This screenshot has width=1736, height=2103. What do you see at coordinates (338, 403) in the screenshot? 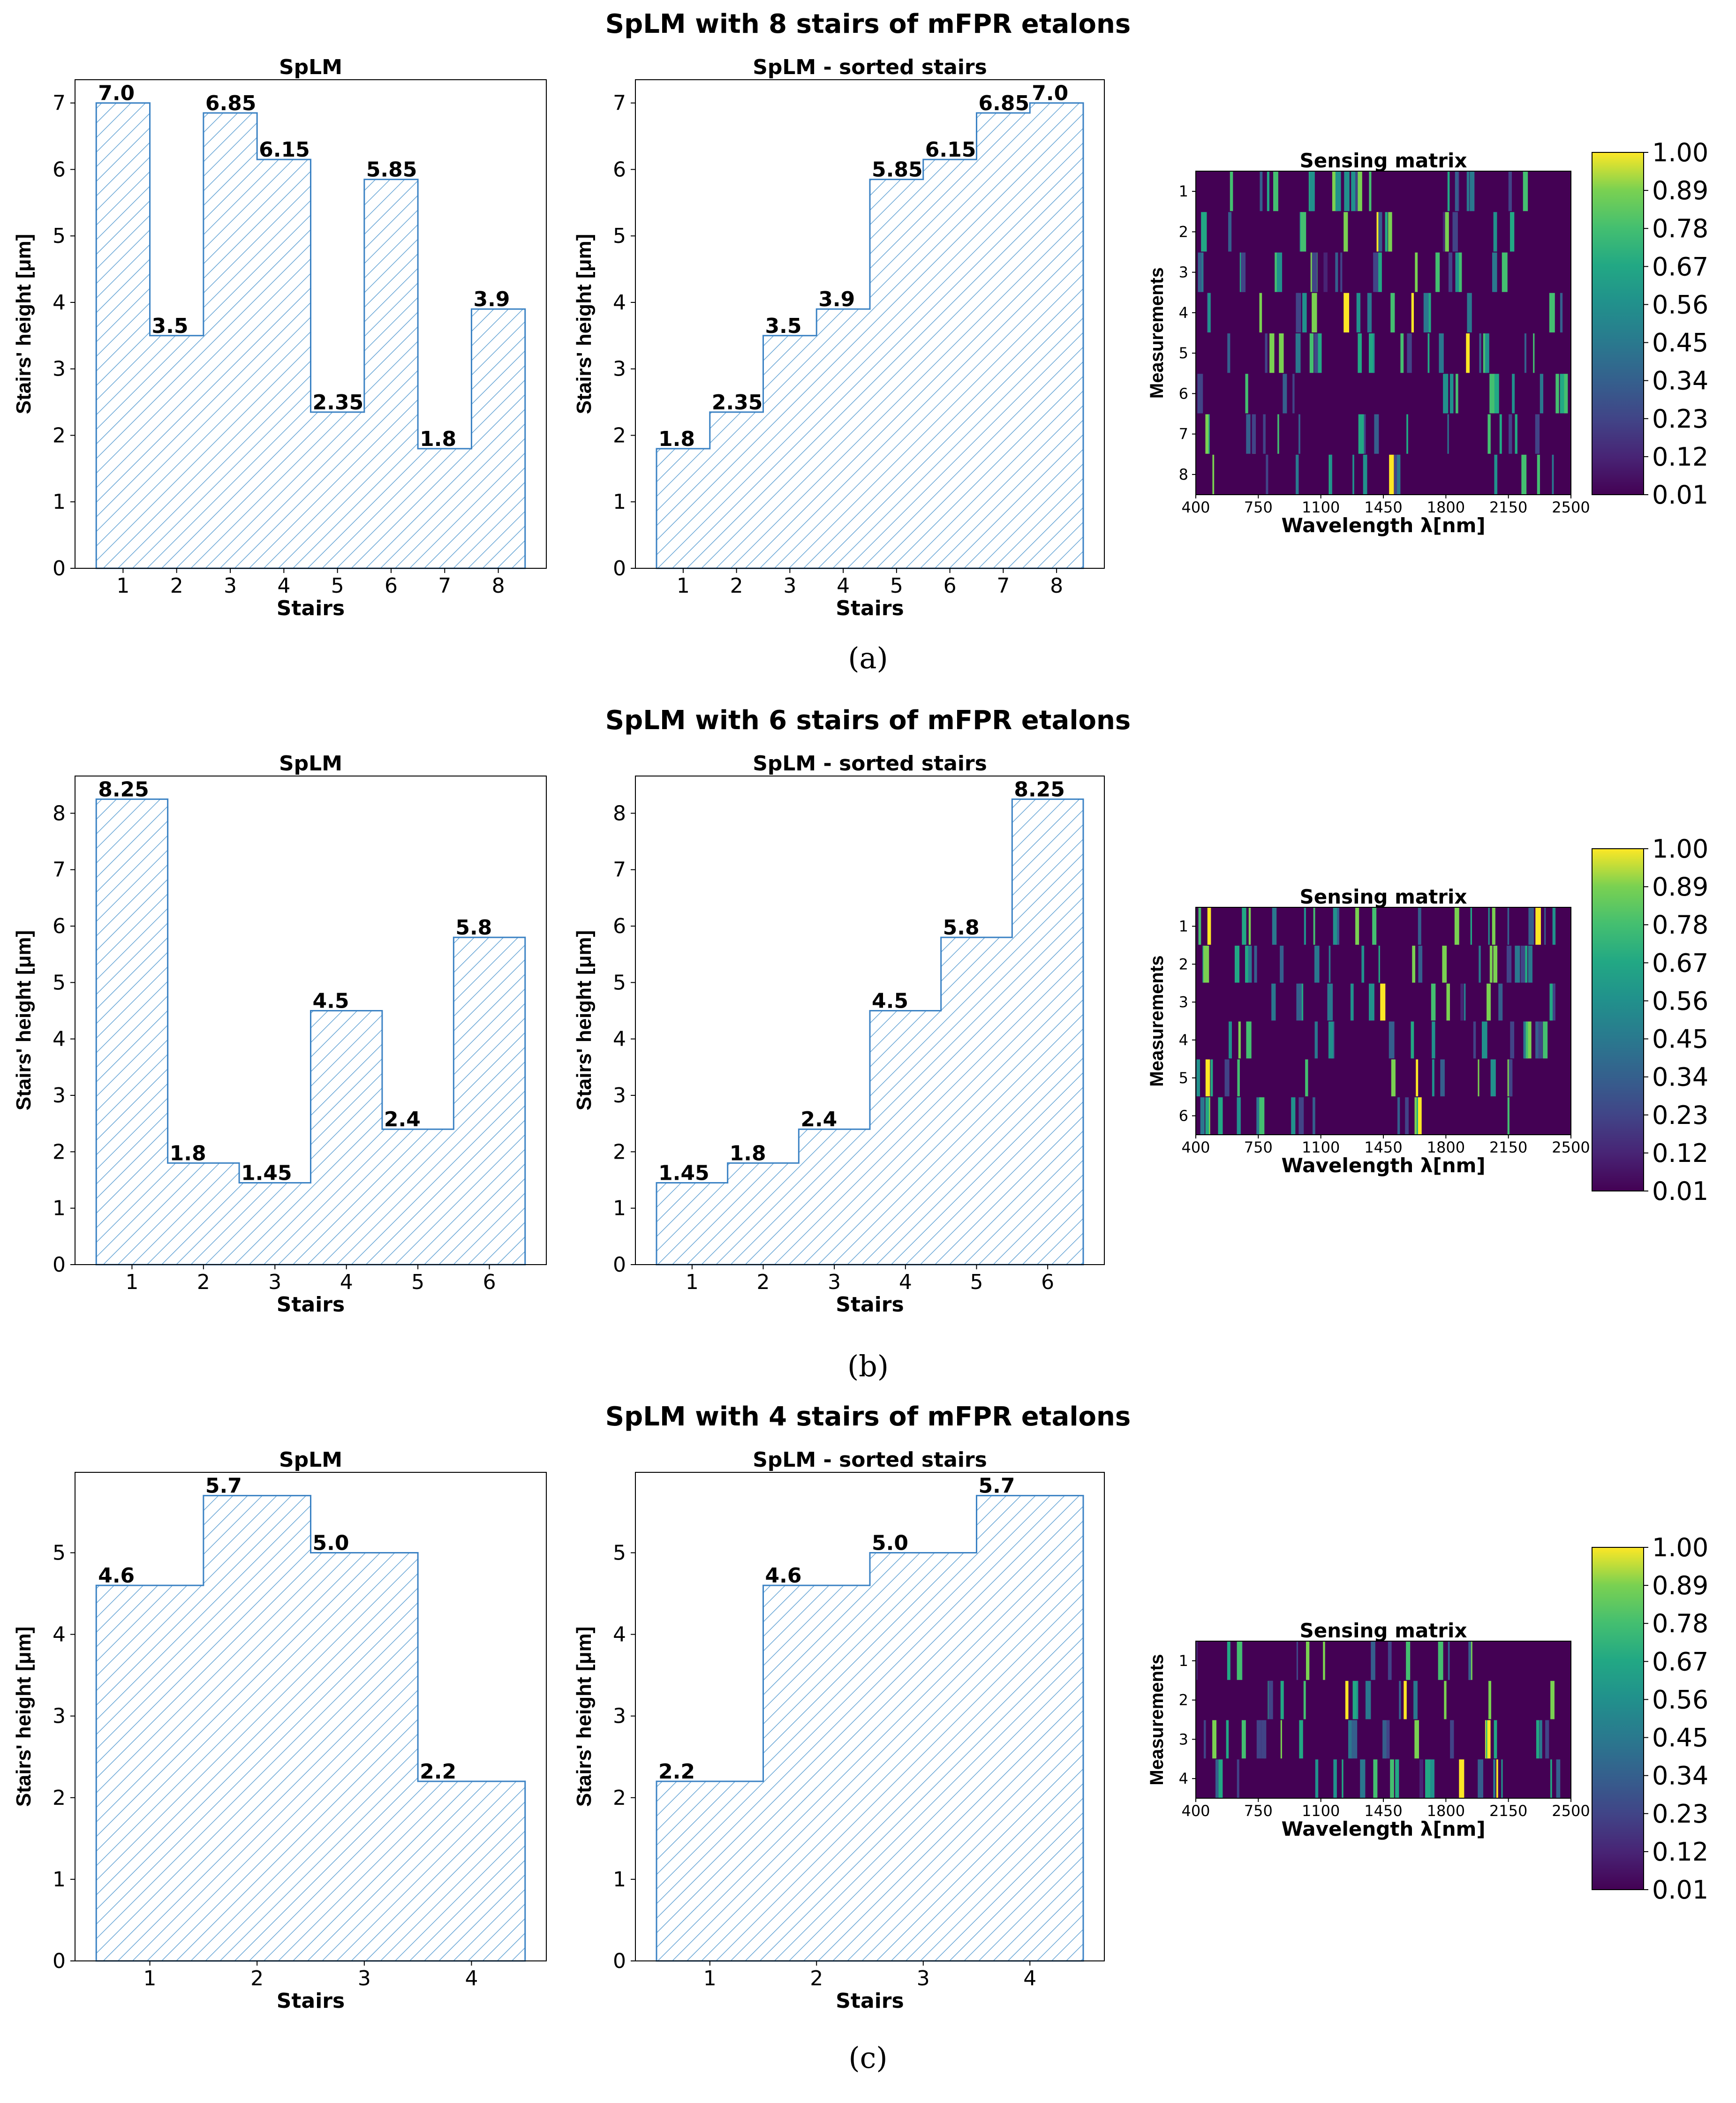
I see `data-label: 2.35` at bounding box center [338, 403].